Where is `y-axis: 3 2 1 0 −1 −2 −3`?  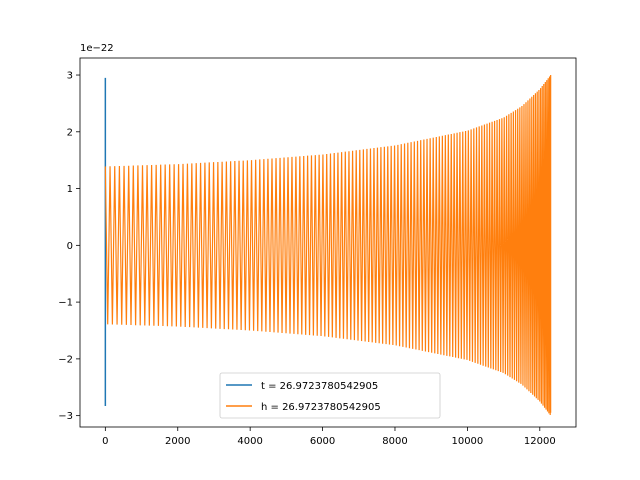
y-axis: 3 2 1 0 −1 −2 −3 is located at coordinates (69, 246).